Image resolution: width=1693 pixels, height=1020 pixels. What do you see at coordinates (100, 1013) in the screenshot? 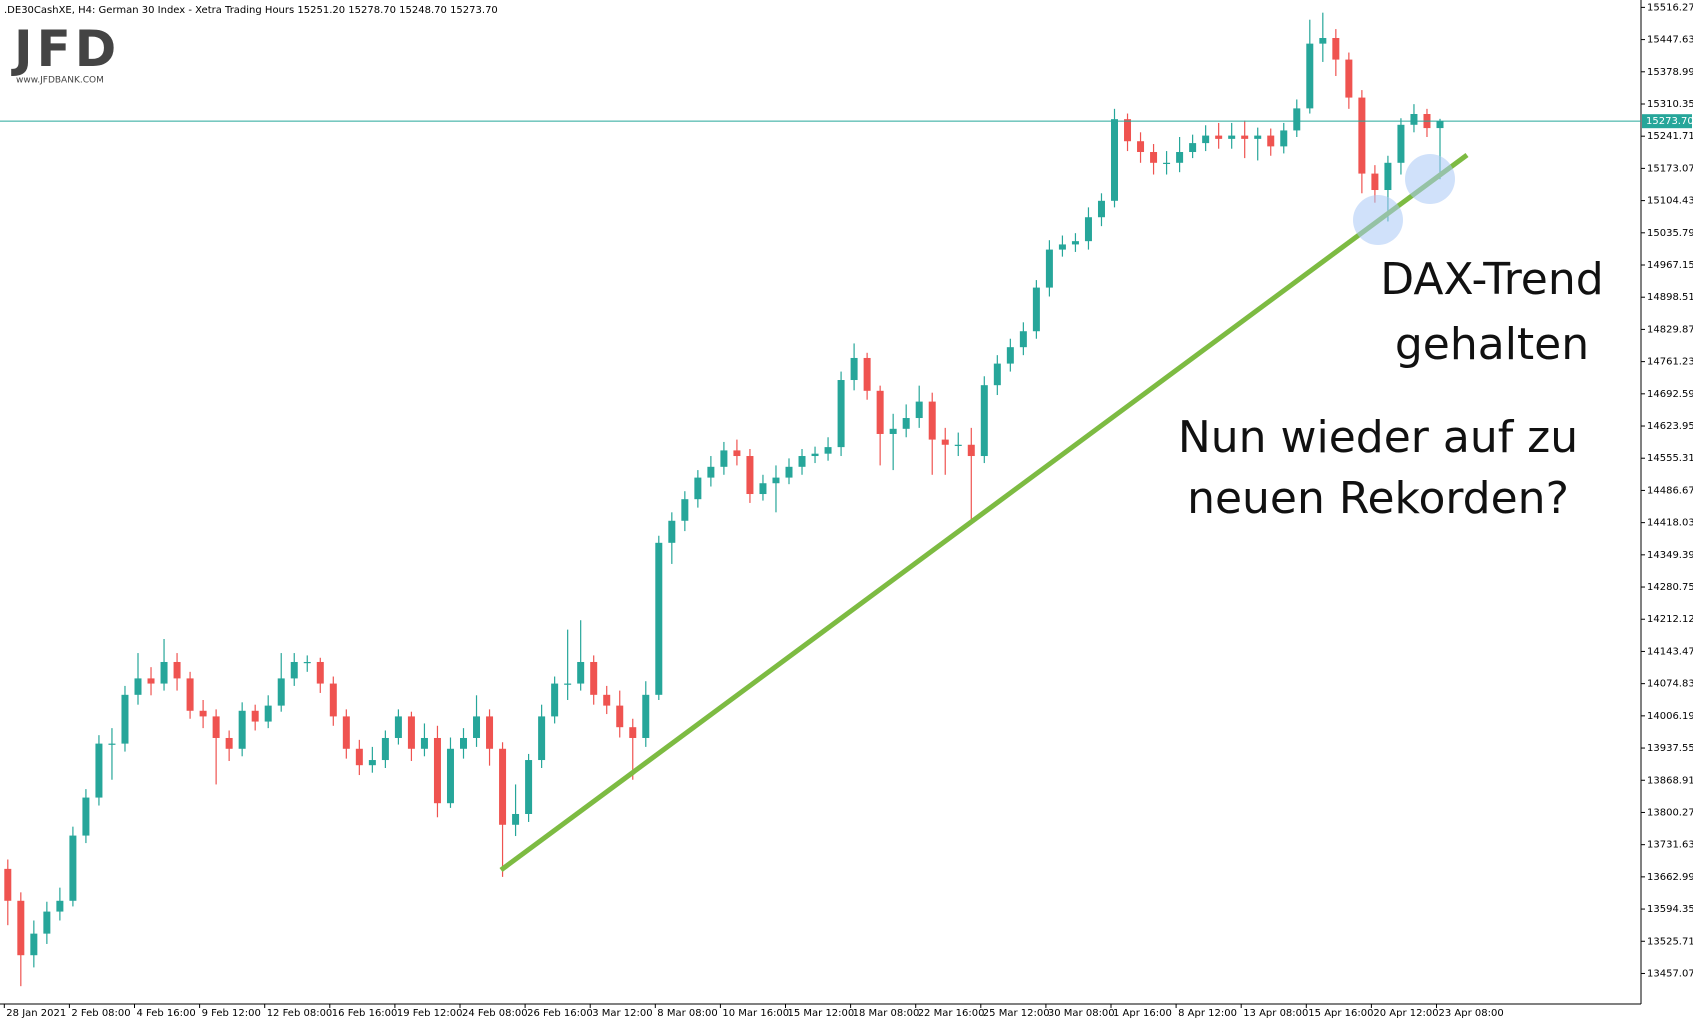
I see `x-tick-label: 2 Feb 08:00` at bounding box center [100, 1013].